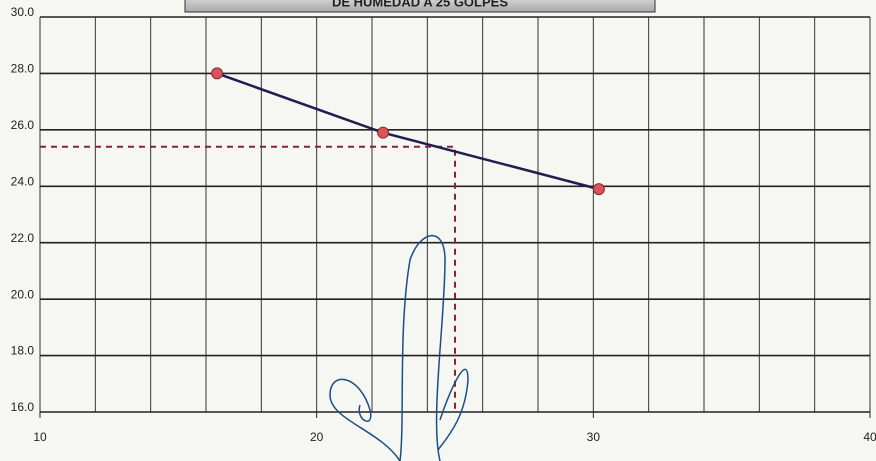  Describe the element at coordinates (23, 238) in the screenshot. I see `y-tick-label: 22.0` at that location.